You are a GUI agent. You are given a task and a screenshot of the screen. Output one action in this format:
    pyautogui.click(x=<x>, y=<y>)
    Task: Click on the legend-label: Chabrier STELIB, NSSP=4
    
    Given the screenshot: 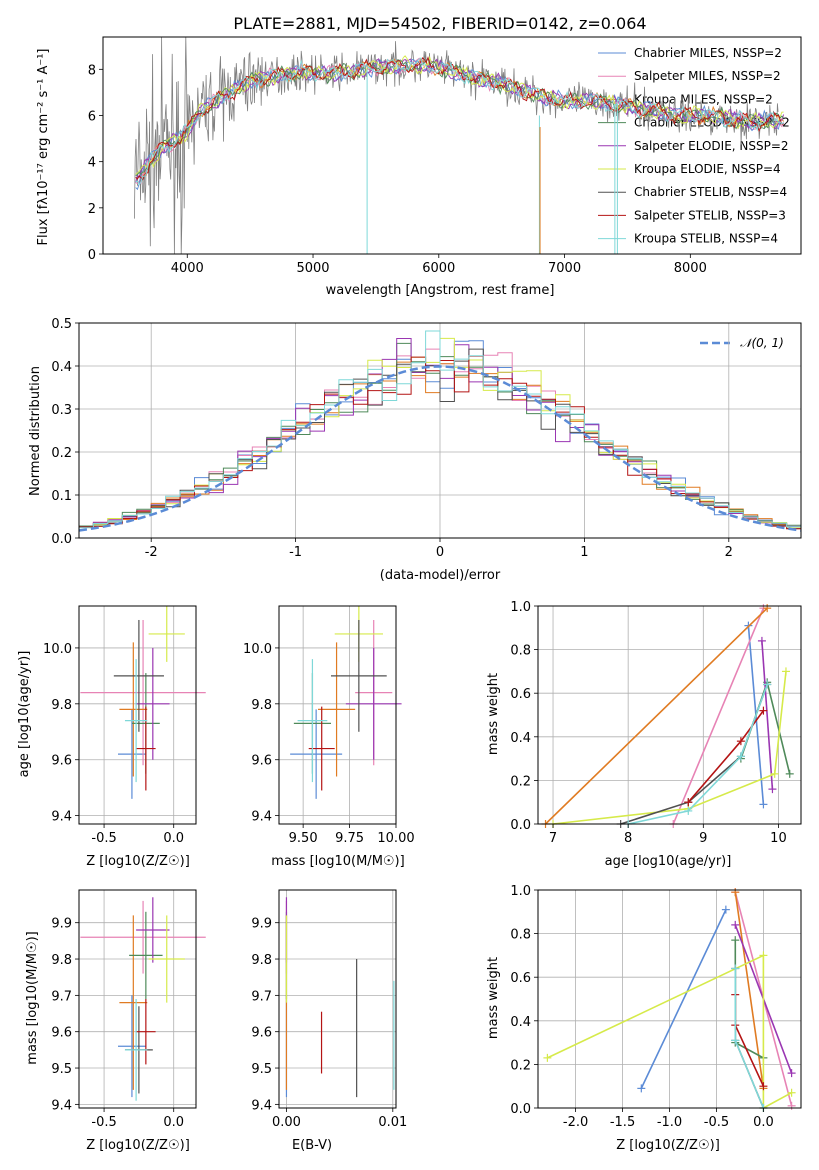 What is the action you would take?
    pyautogui.click(x=710, y=192)
    